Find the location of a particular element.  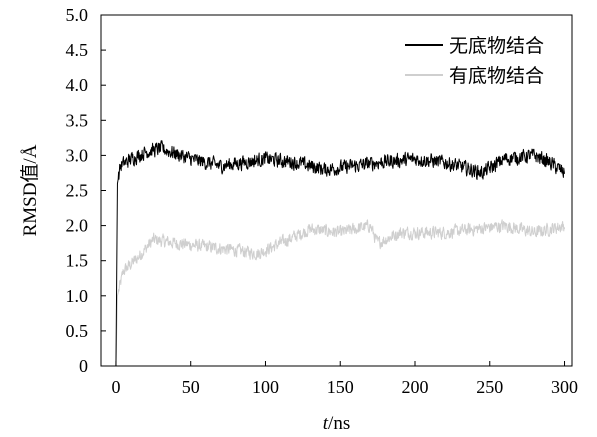

y-tick-label: 2.5 is located at coordinates (77, 191).